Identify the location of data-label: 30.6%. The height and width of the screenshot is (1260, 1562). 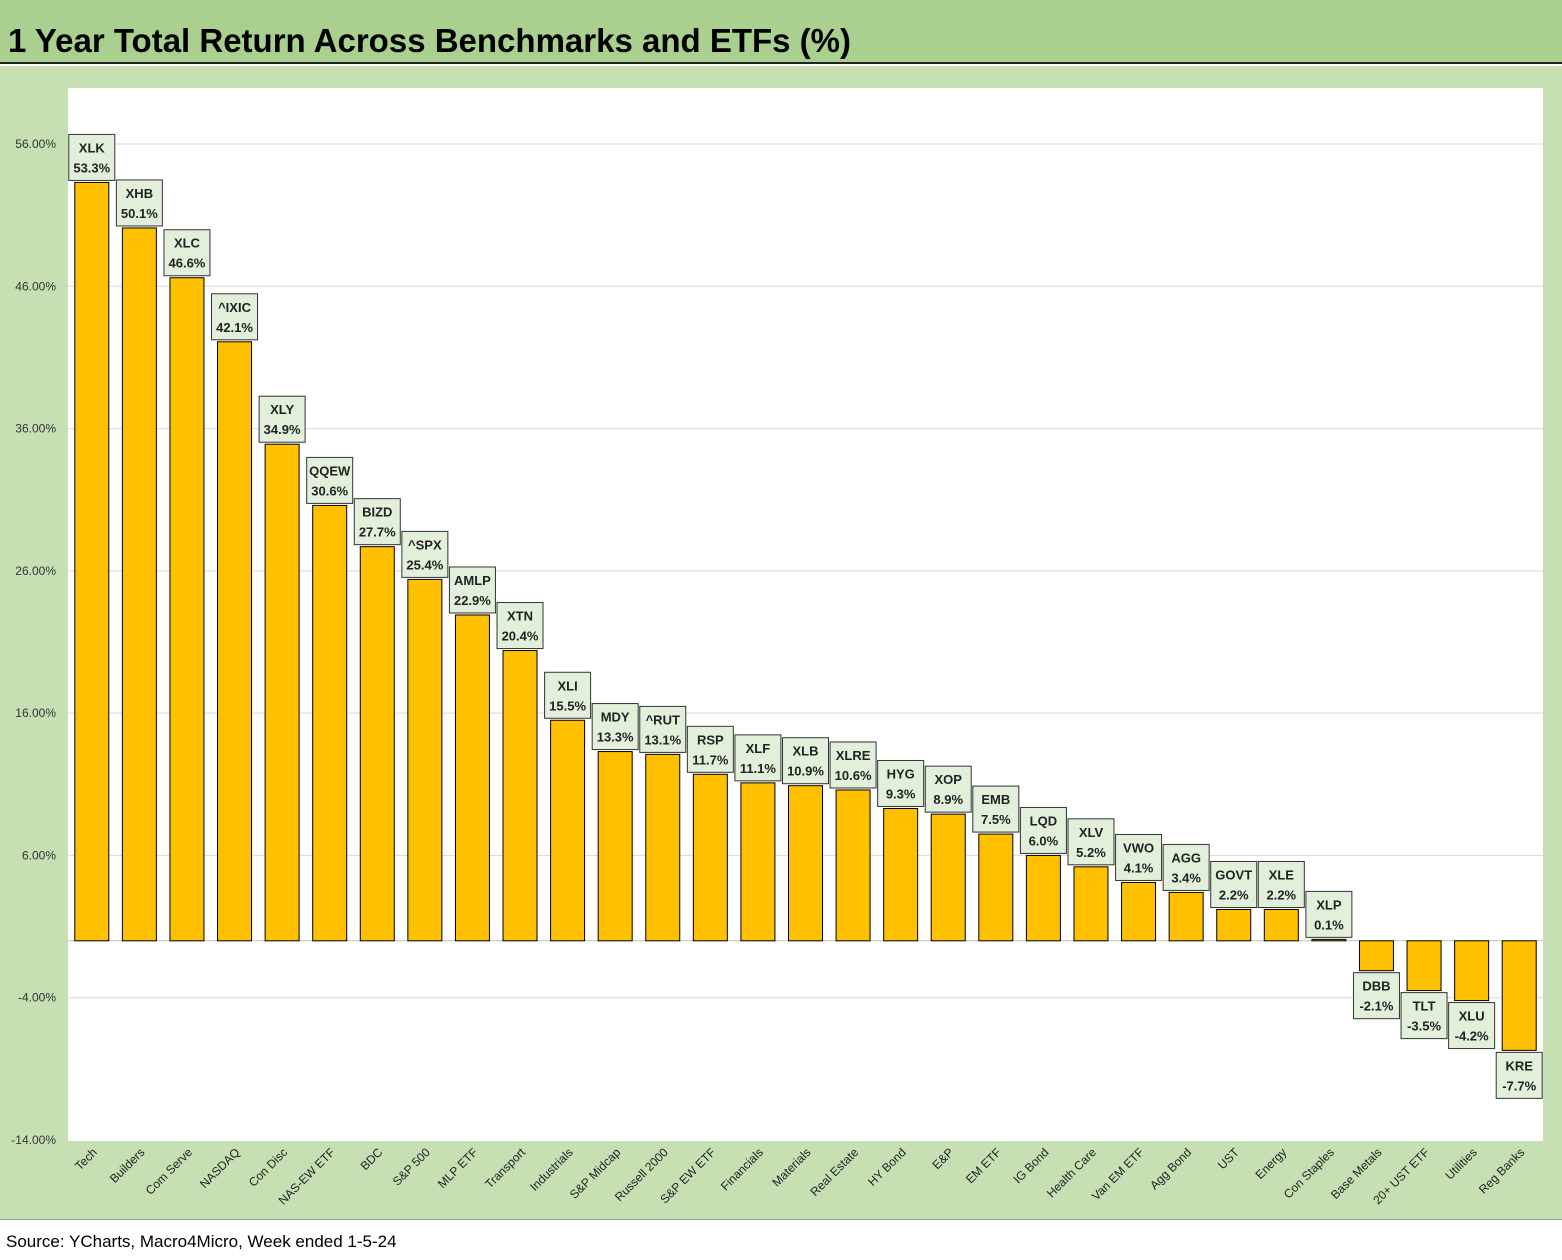
(329, 490).